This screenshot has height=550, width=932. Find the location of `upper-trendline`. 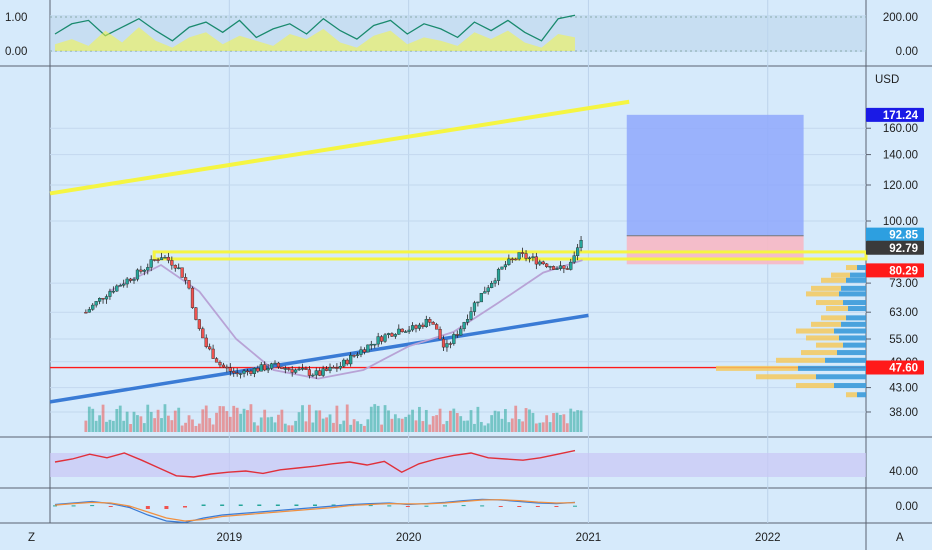

upper-trendline is located at coordinates (339, 147).